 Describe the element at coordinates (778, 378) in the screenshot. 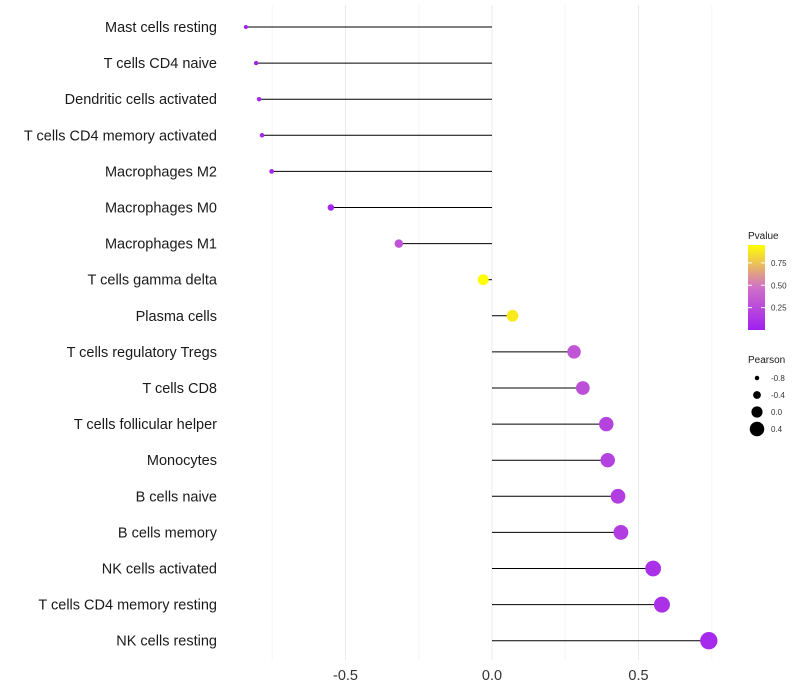

I see `legend-pearson-key-label: -0.8` at that location.